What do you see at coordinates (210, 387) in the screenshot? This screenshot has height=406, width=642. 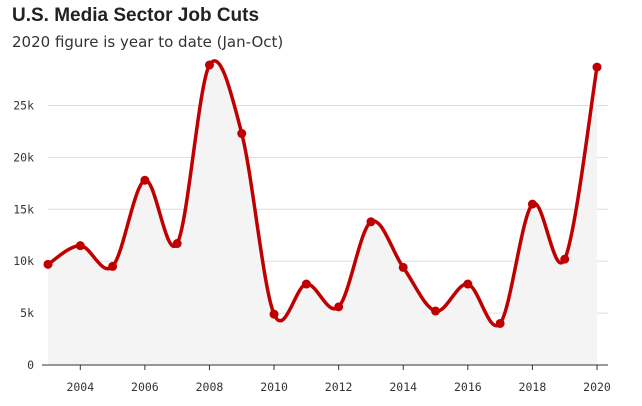 I see `x-tick-label: 2008` at bounding box center [210, 387].